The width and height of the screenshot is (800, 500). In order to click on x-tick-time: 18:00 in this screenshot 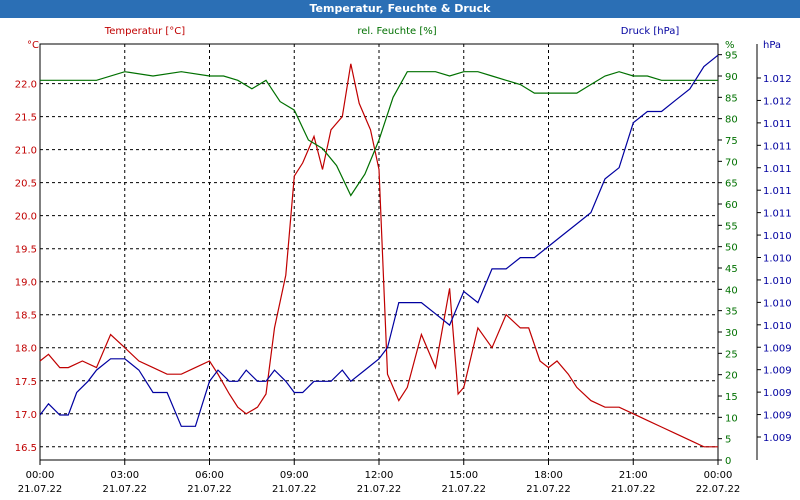, I will do `click(548, 475)`.